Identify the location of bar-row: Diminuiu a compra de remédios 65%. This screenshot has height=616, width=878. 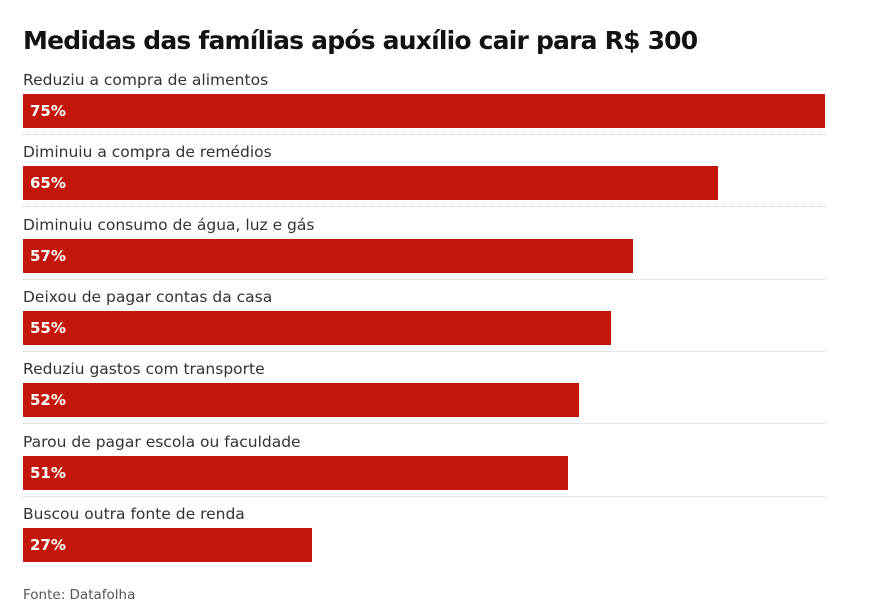
(424, 176).